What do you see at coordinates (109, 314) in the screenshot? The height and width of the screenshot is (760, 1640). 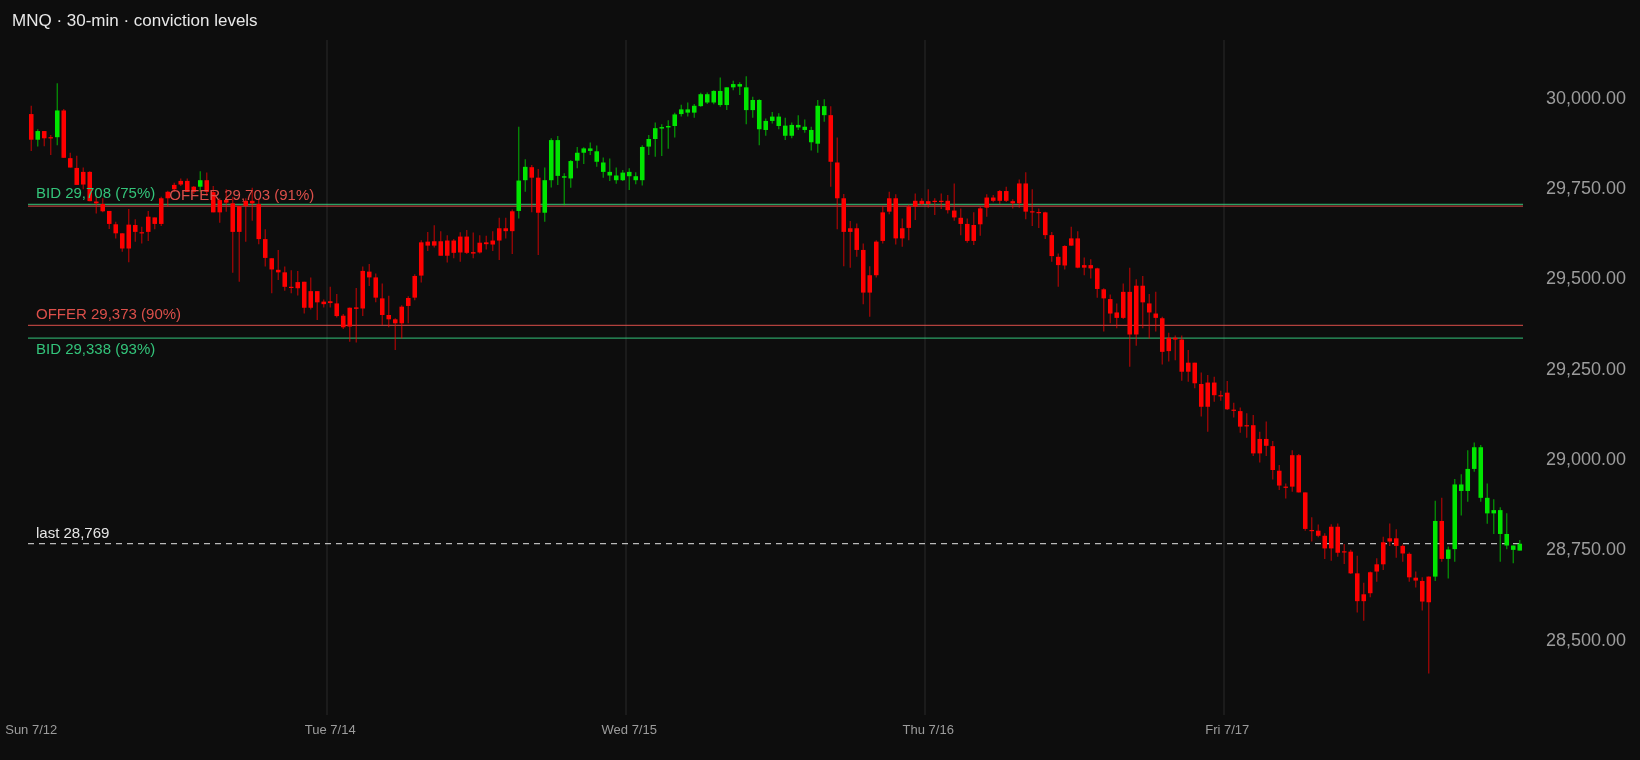 I see `ref-line-label: OFFER 29,373 (90%)` at bounding box center [109, 314].